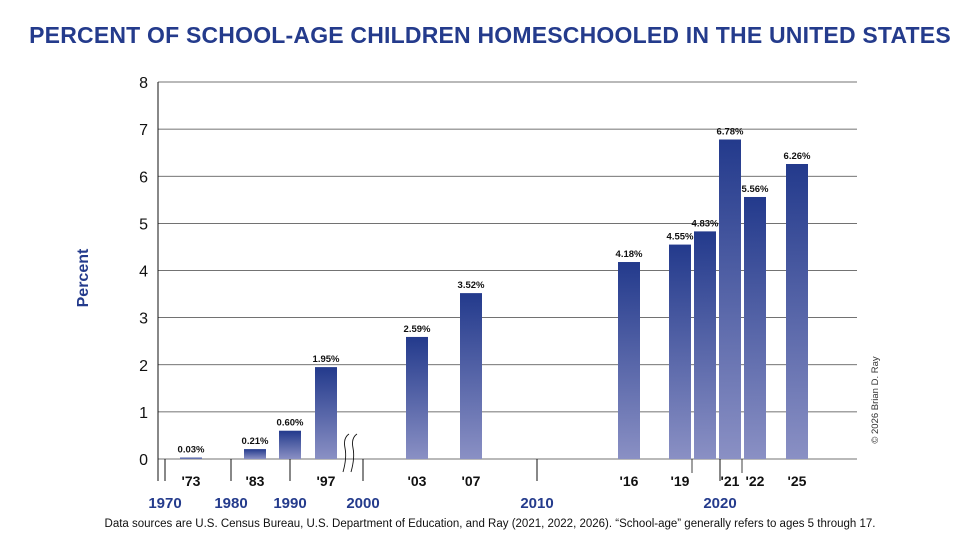 The image size is (980, 551). I want to click on decade-label: 2000, so click(362, 503).